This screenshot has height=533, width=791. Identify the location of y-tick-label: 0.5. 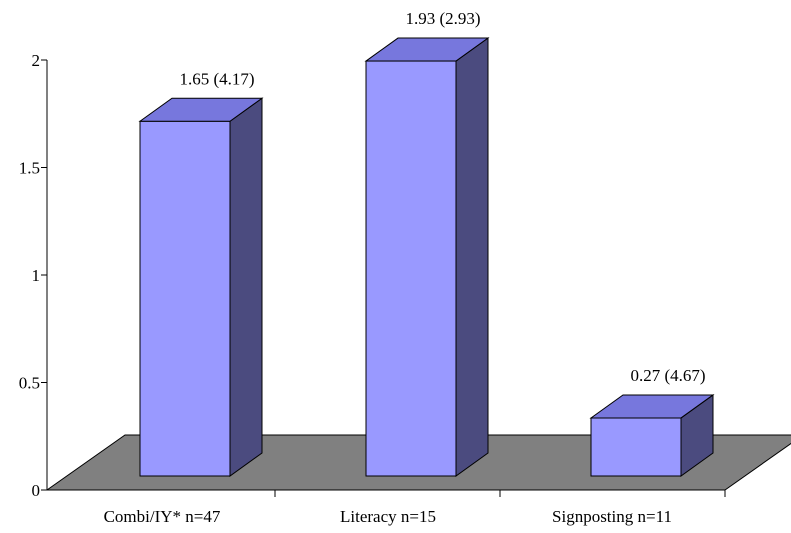
(29, 383).